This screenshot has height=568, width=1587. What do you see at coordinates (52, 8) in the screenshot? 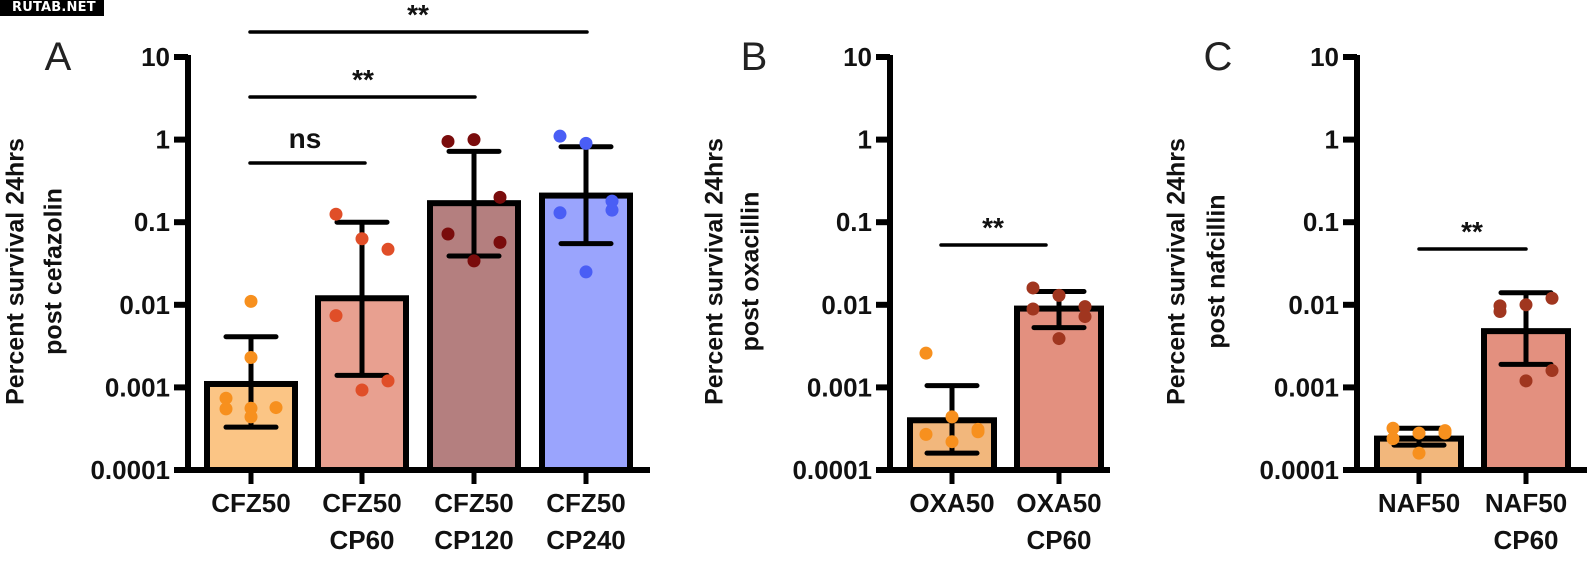
I see `watermark-badge: RUTAB.NET` at bounding box center [52, 8].